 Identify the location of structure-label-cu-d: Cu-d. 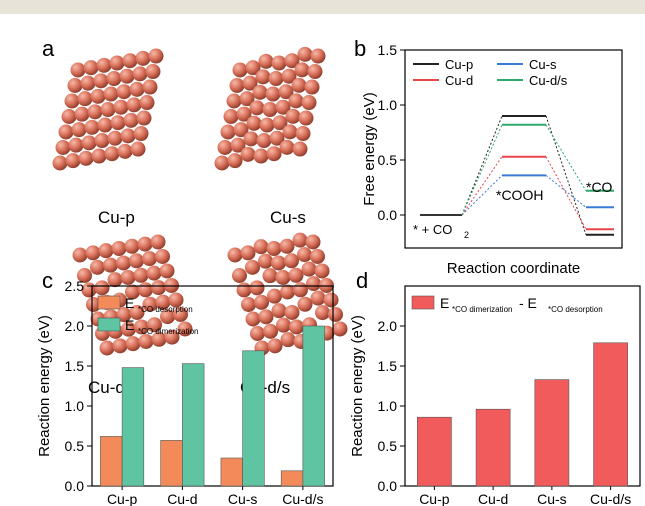
(106, 387).